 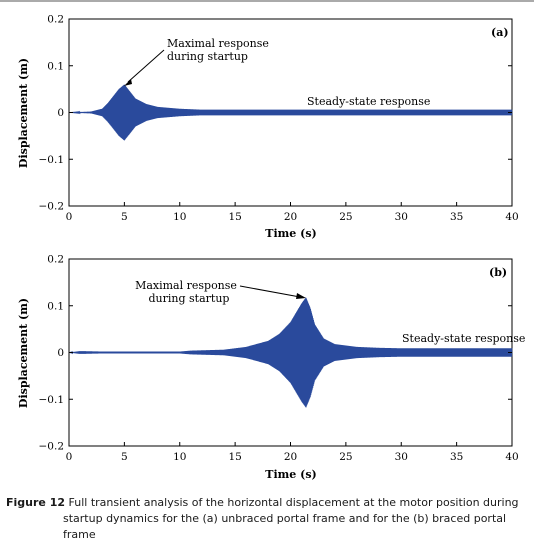 I want to click on caption-label: Figure 12, so click(x=36, y=502).